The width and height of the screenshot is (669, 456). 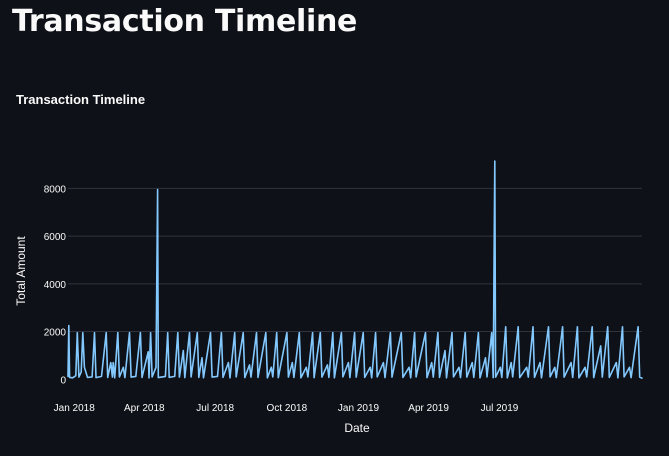 I want to click on y-axis-ticks: 0 2000 4000 6000 8000, so click(x=55, y=285).